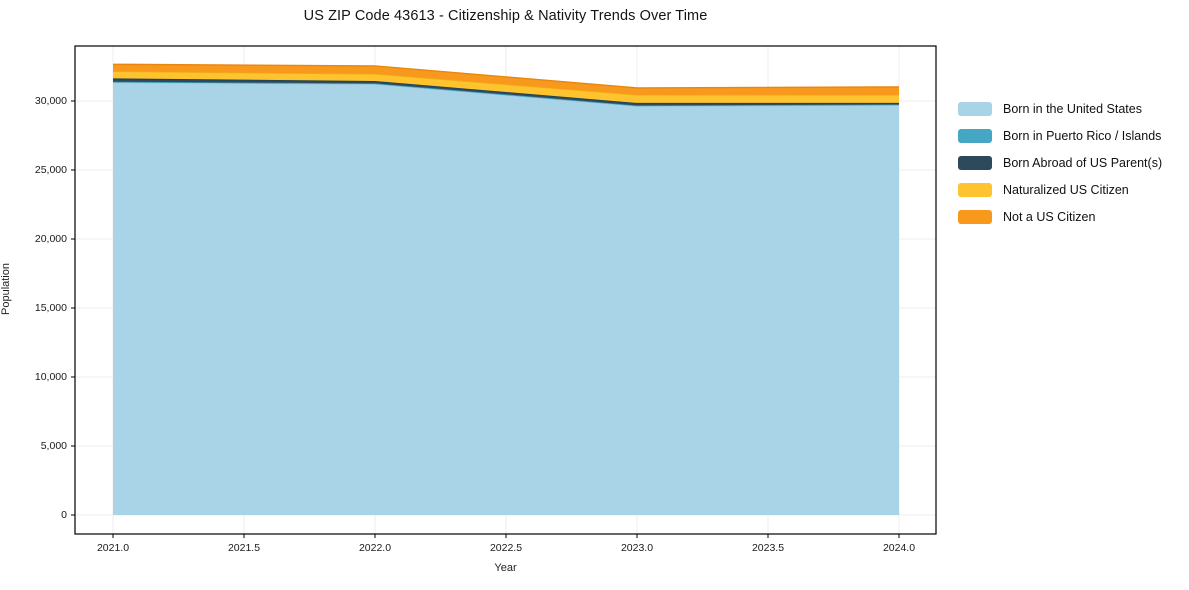 The width and height of the screenshot is (1189, 590). I want to click on y-tick-label: 20,000, so click(50, 238).